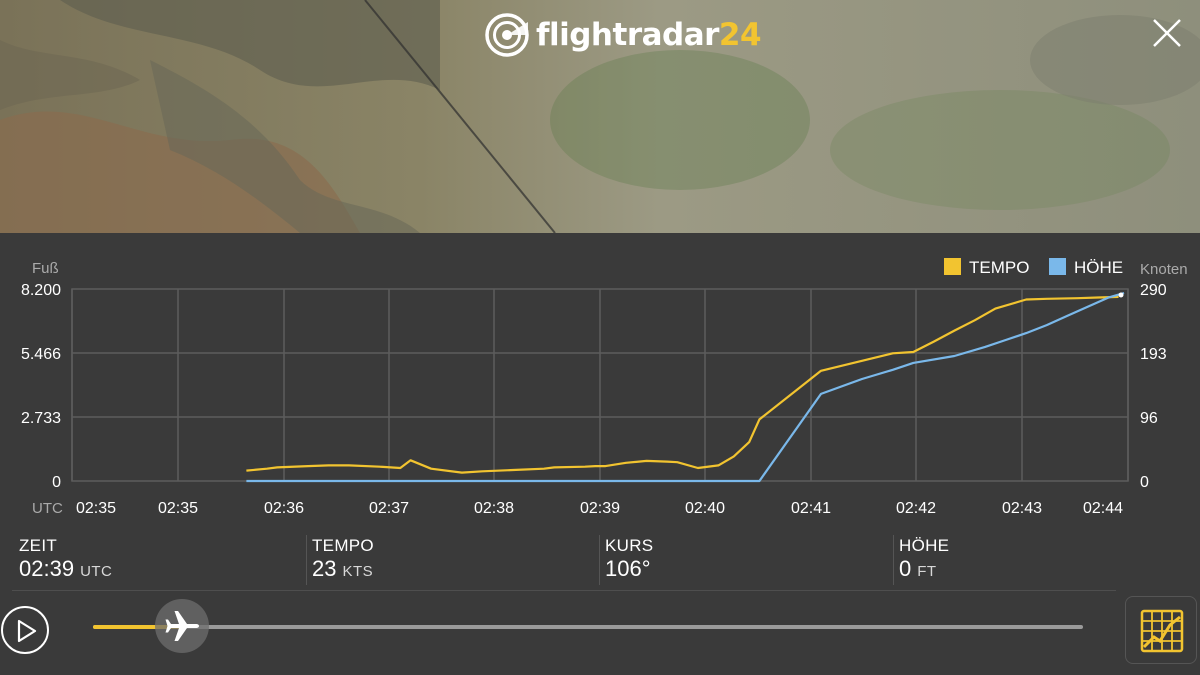 The image size is (1200, 675). What do you see at coordinates (41, 418) in the screenshot?
I see `y-left-tick-label: 2.733` at bounding box center [41, 418].